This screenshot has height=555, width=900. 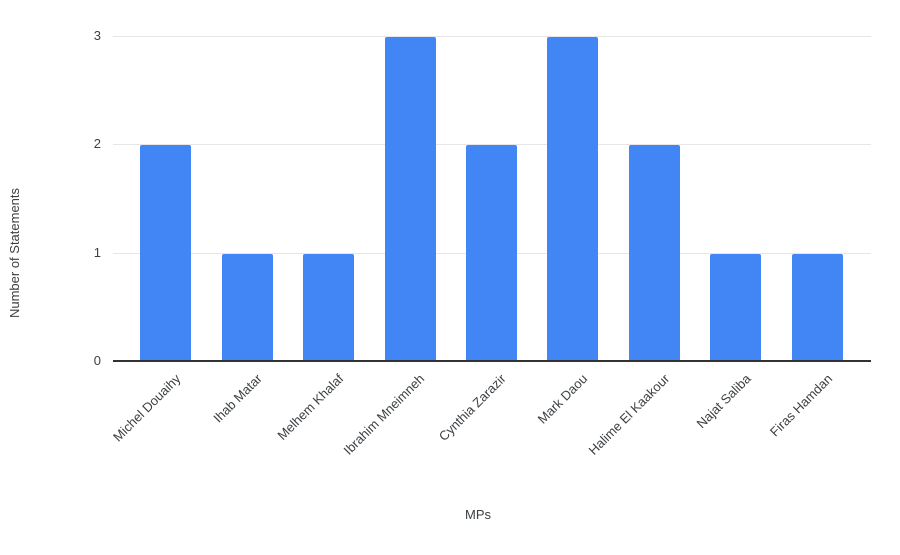 What do you see at coordinates (473, 407) in the screenshot?
I see `x-tick-label: Cynthia Zarazir` at bounding box center [473, 407].